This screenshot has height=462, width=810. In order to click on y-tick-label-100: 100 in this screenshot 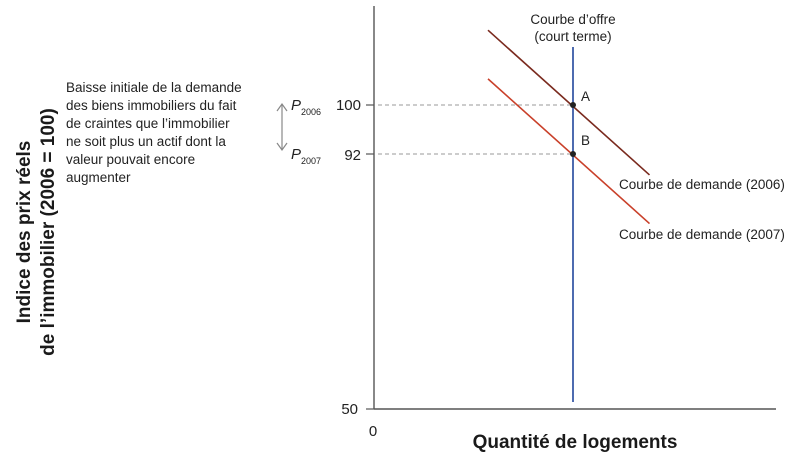, I will do `click(348, 105)`.